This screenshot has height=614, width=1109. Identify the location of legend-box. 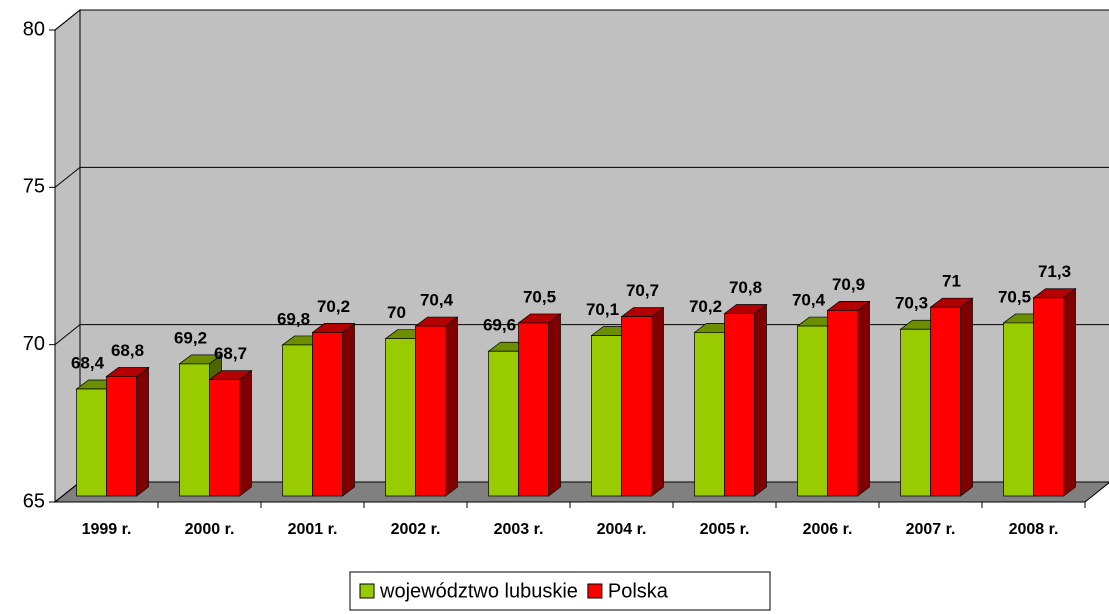
(560, 591).